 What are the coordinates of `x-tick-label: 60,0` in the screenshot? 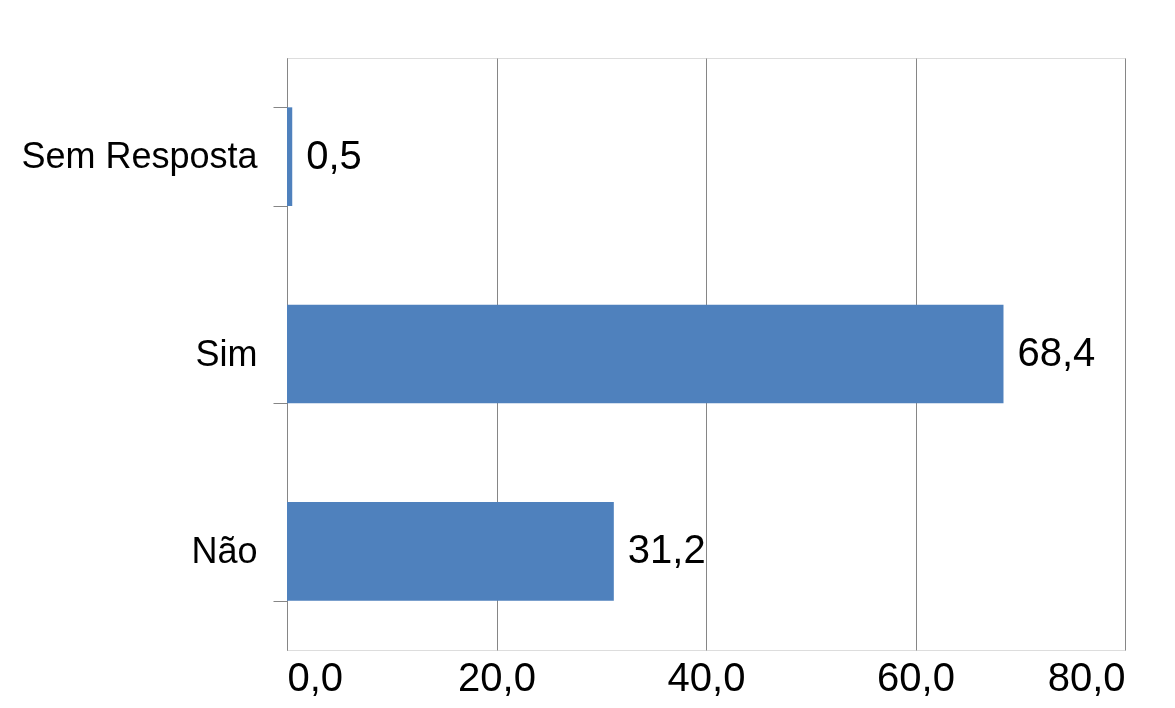 It's located at (916, 676).